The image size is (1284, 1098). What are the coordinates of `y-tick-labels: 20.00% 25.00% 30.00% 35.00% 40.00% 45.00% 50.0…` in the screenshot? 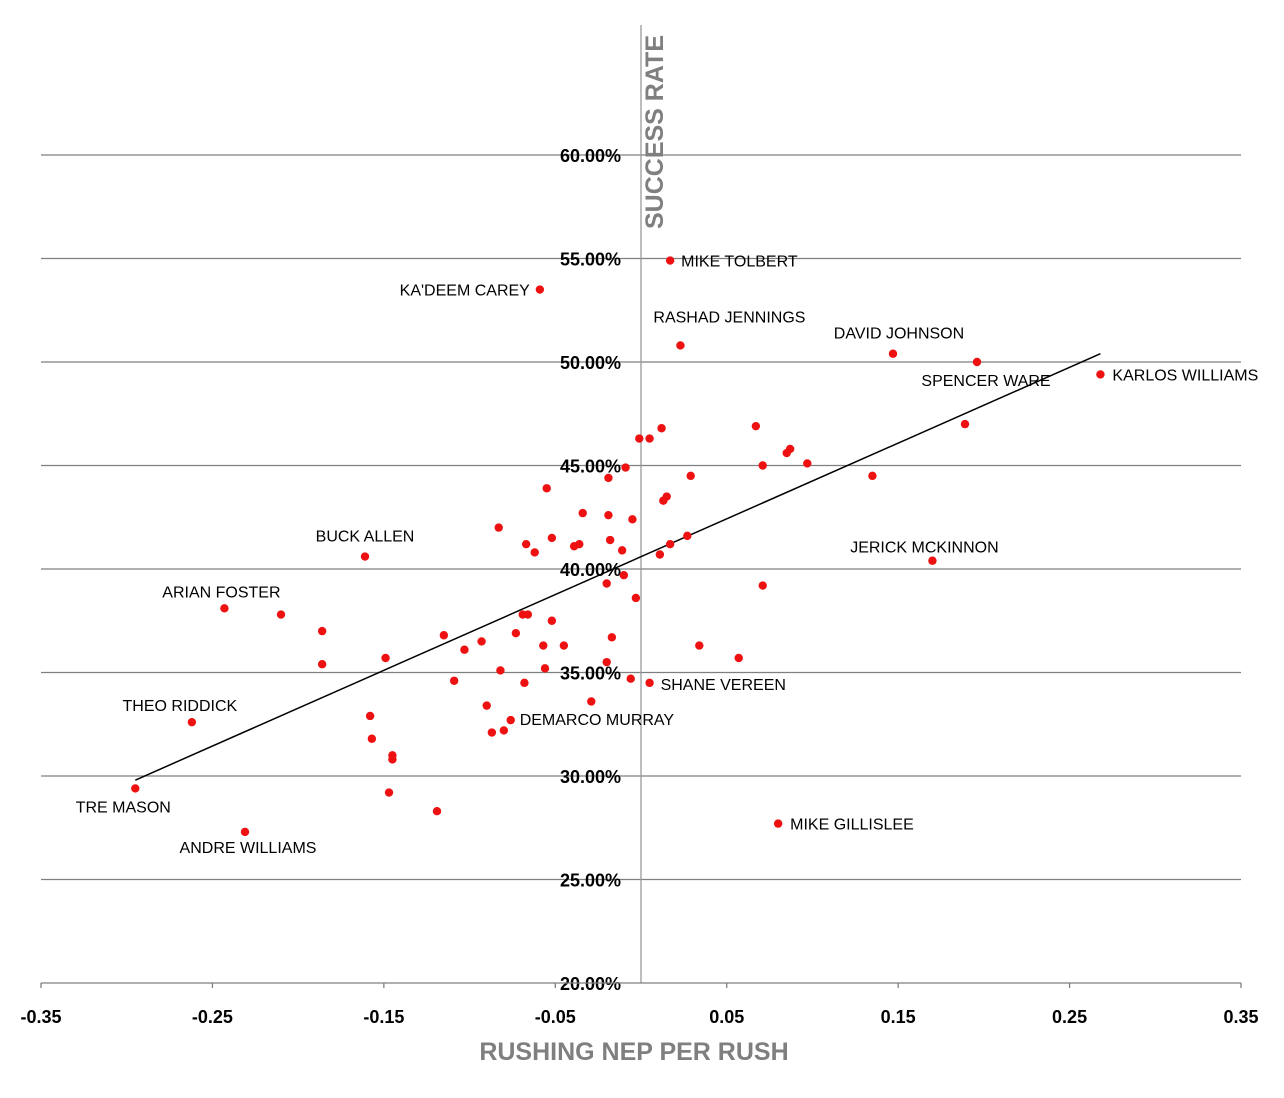 It's located at (590, 570).